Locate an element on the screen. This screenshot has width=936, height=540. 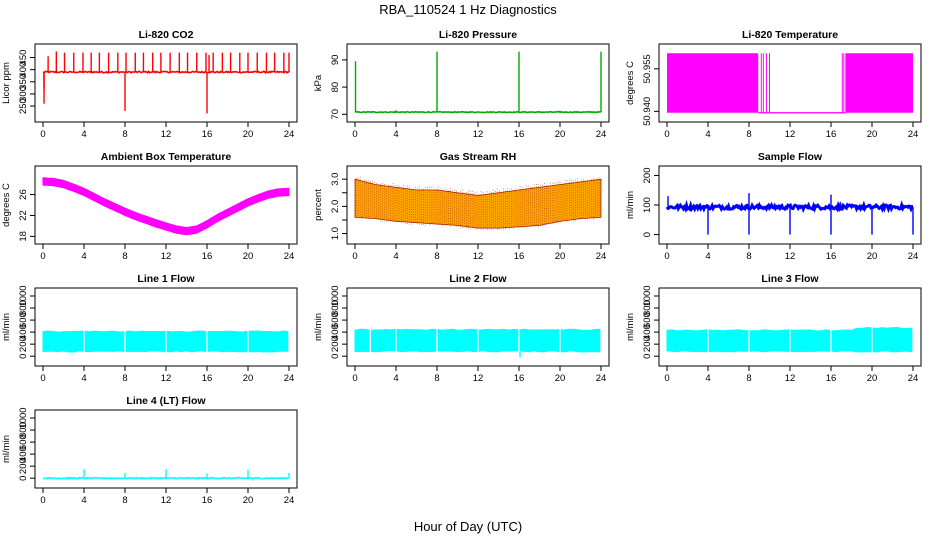
y-tick-label: 250 is located at coordinates (23, 106).